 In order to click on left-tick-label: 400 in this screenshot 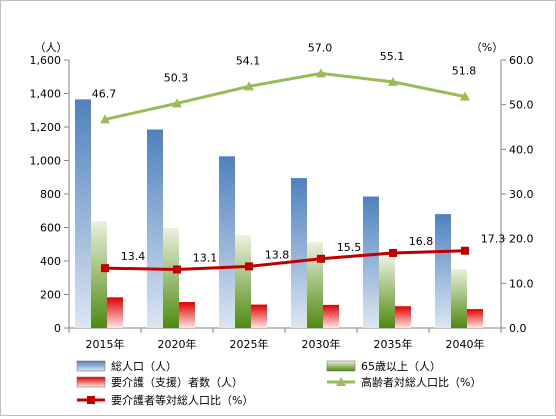, I will do `click(50, 261)`.